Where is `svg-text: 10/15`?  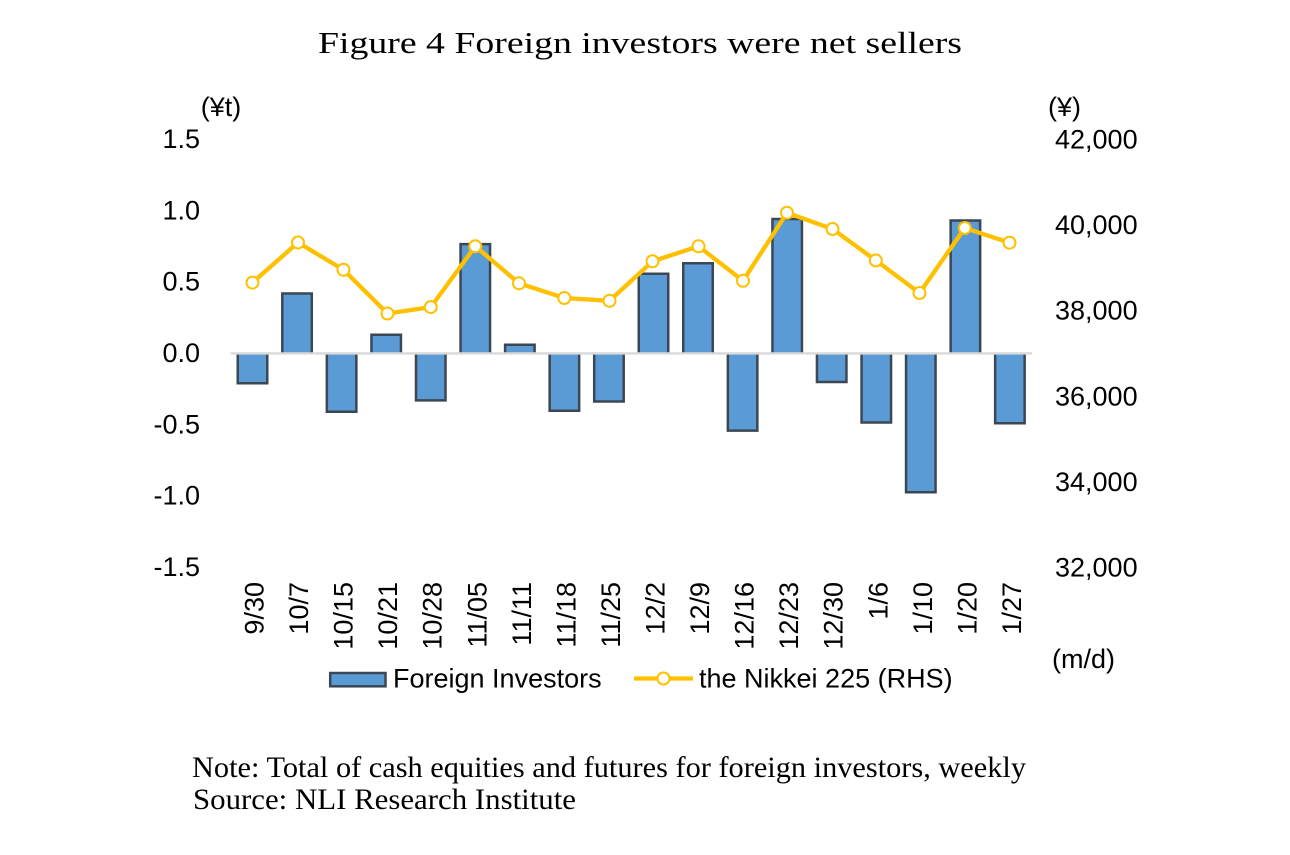
svg-text: 10/15 is located at coordinates (344, 616).